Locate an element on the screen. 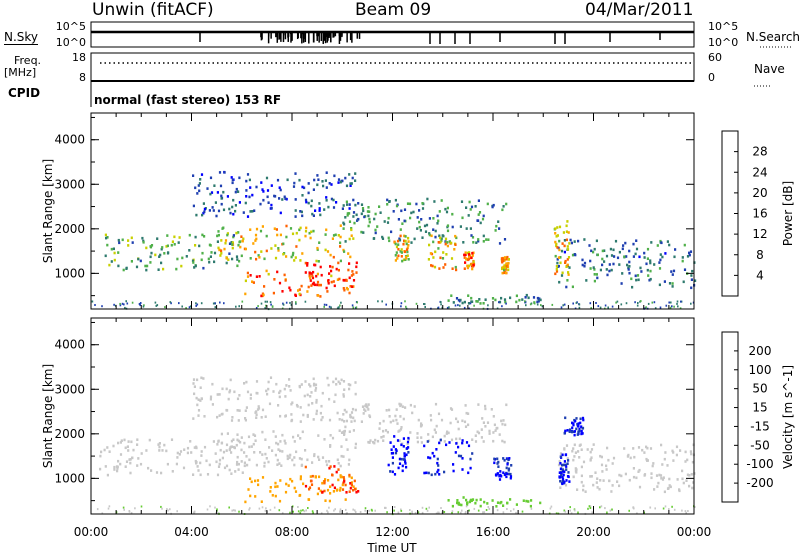 This screenshot has height=554, width=800. colorbar-tick-label: 200 is located at coordinates (760, 351).